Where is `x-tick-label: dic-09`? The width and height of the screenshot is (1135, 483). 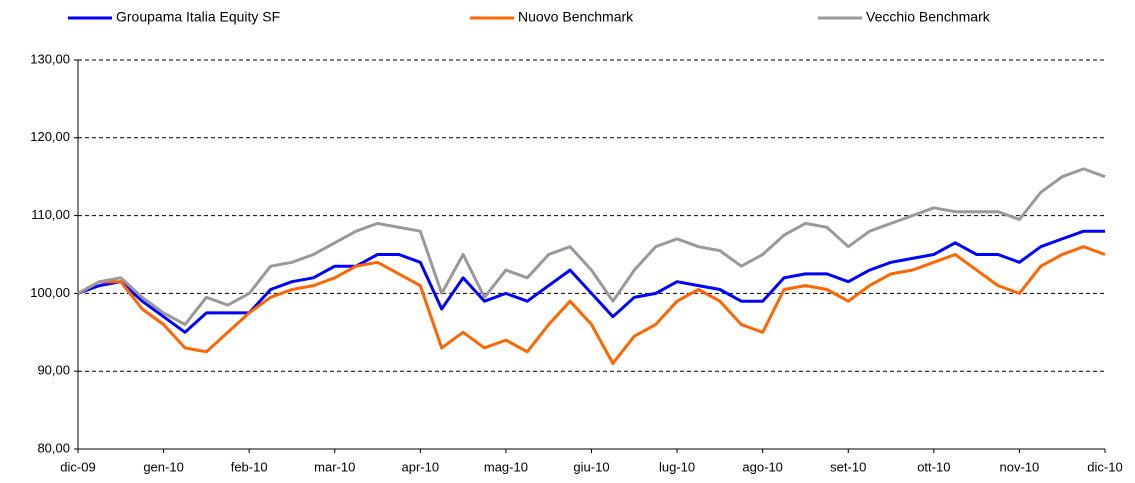 x-tick-label: dic-09 is located at coordinates (77, 466).